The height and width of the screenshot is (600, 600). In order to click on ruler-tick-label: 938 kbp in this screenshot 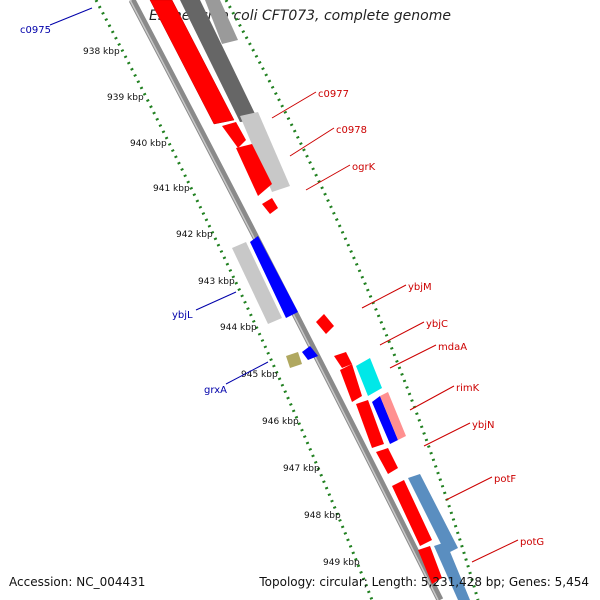, I will do `click(101, 52)`.